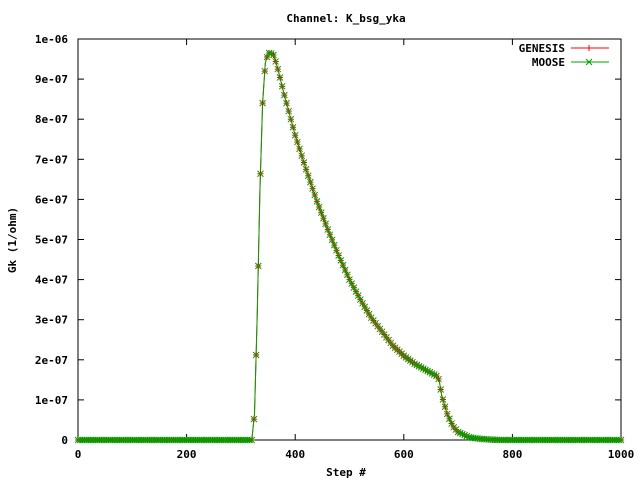 This screenshot has width=640, height=480. What do you see at coordinates (621, 454) in the screenshot?
I see `x-tick-label: 1000` at bounding box center [621, 454].